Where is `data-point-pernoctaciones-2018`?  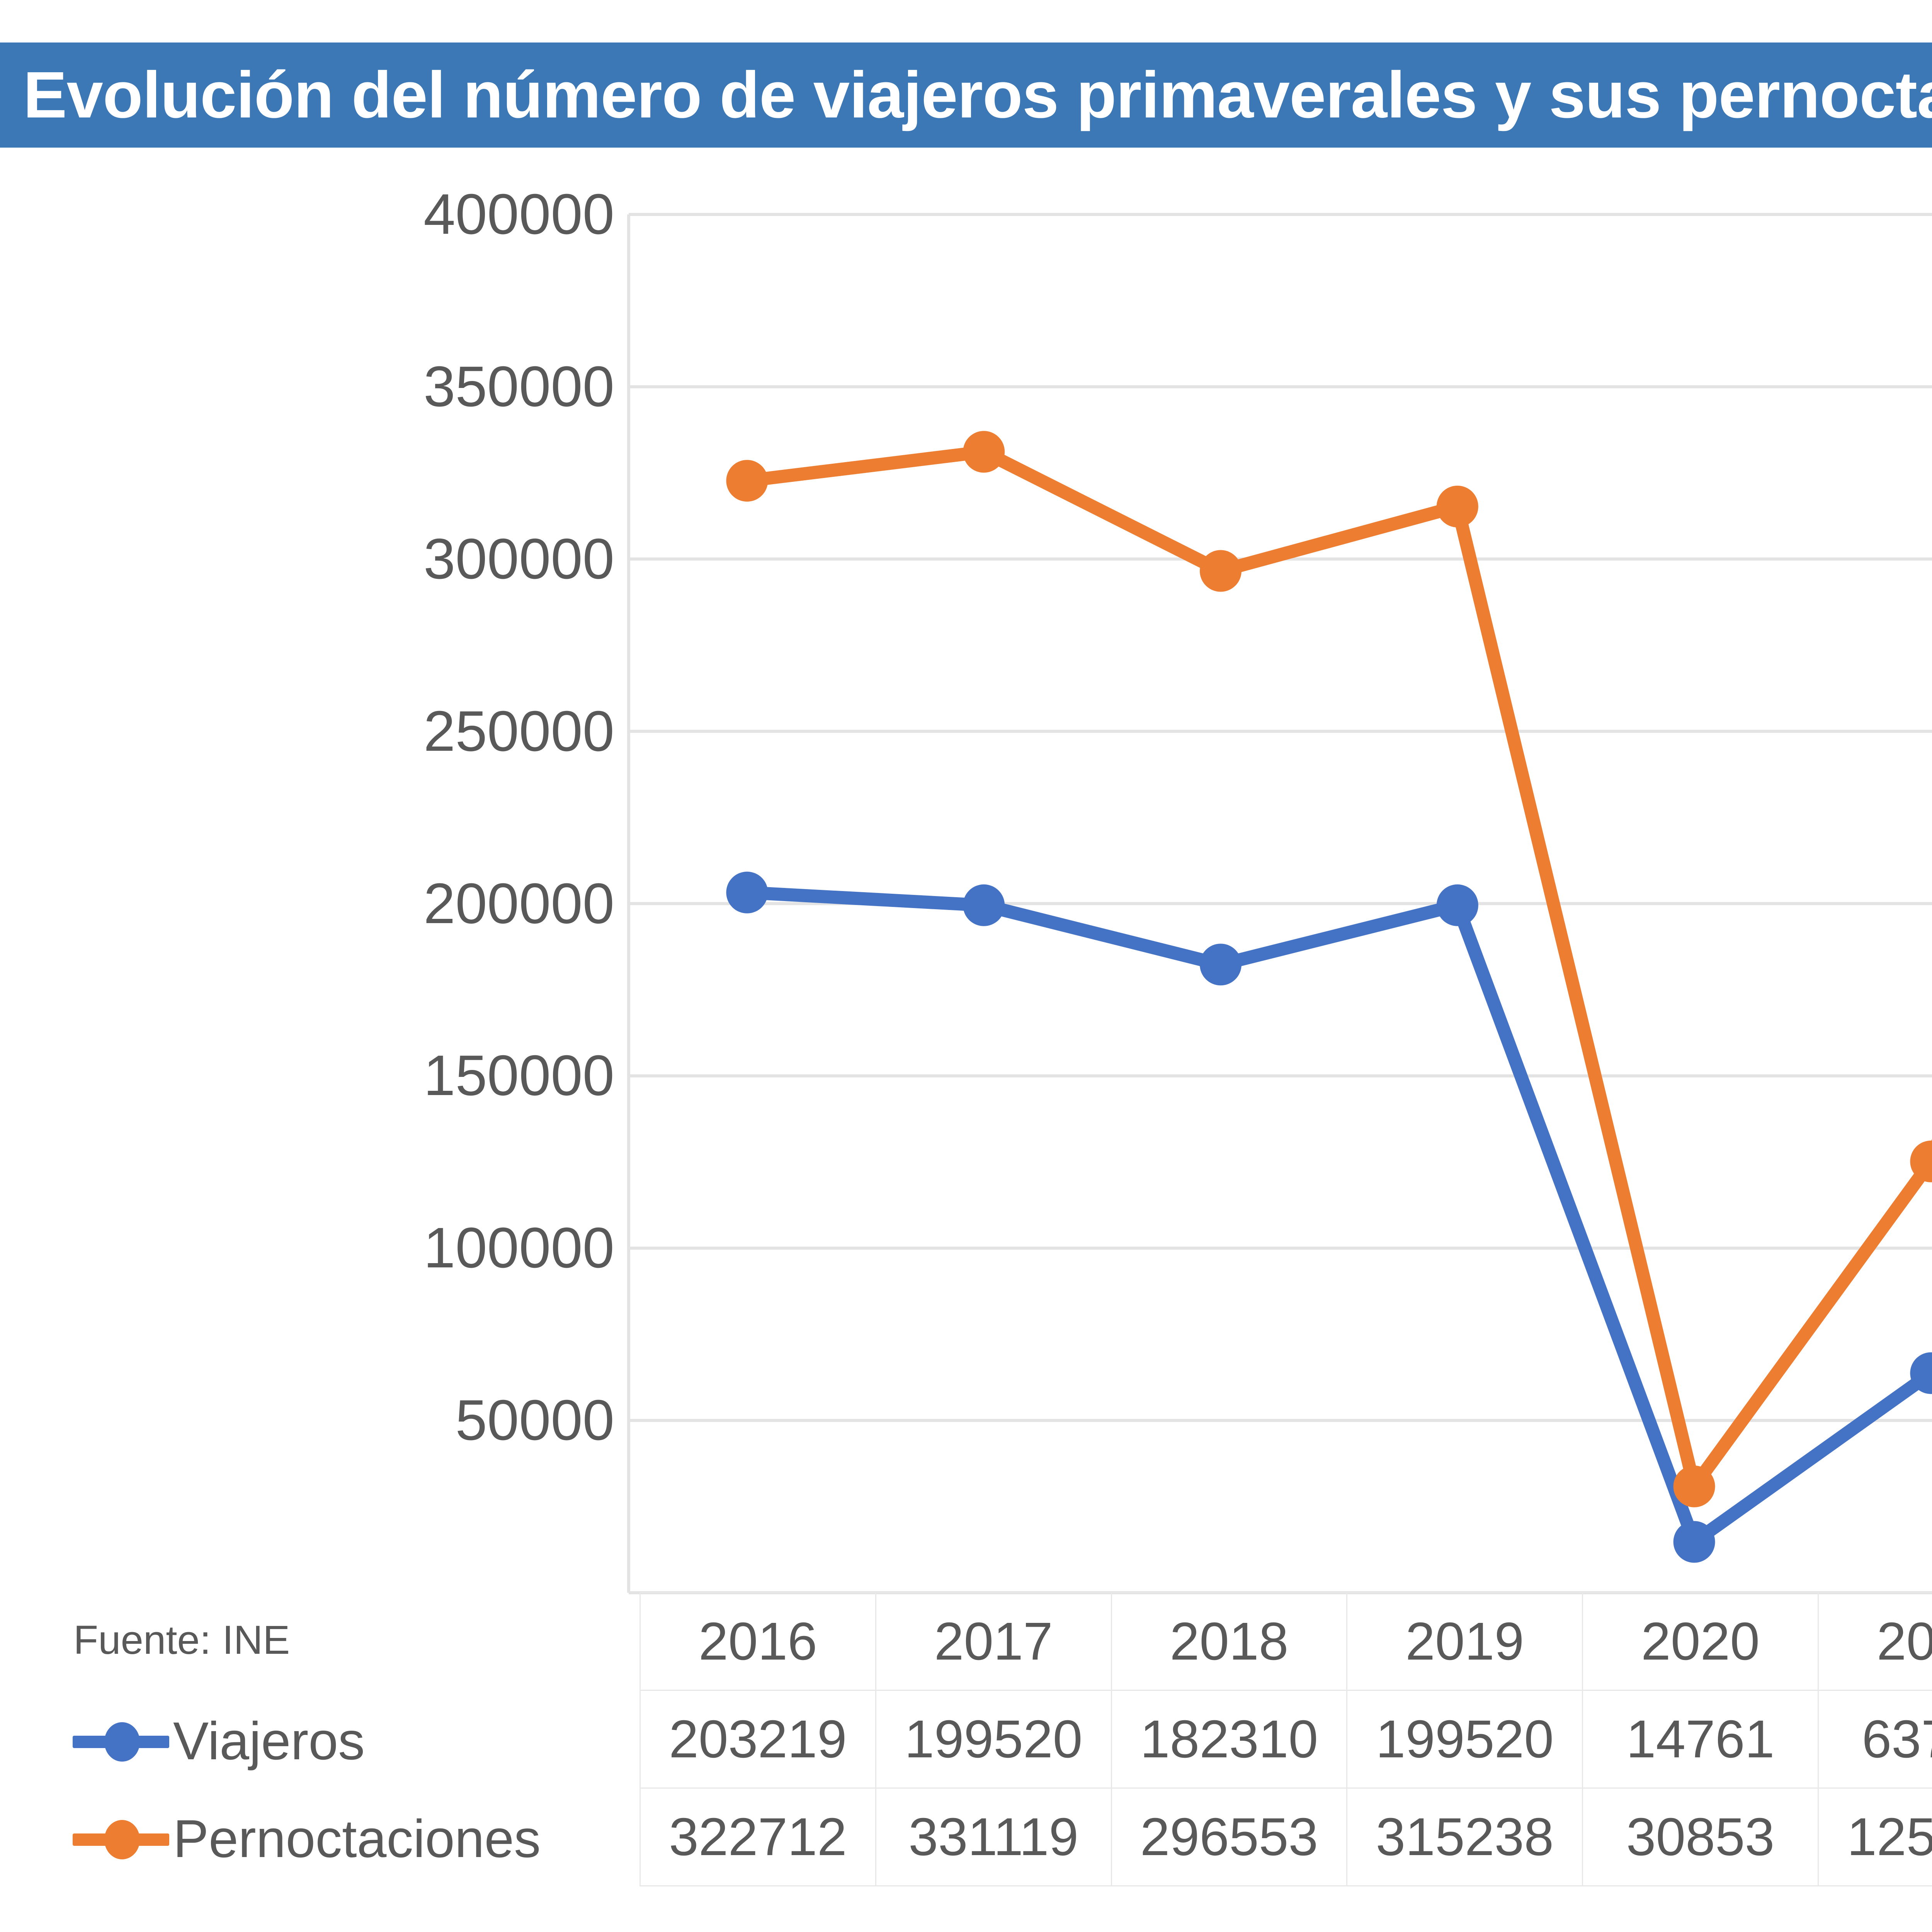 data-point-pernoctaciones-2018 is located at coordinates (1221, 571).